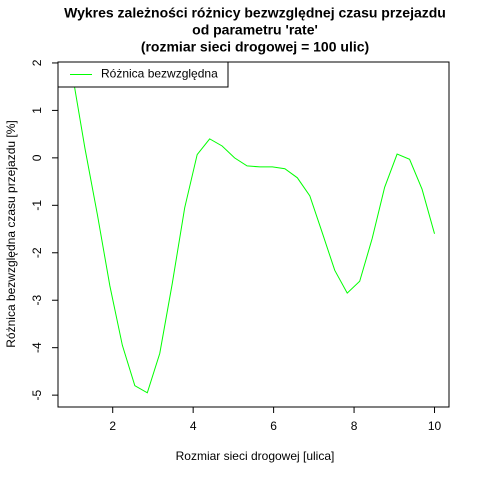 This screenshot has height=480, width=480. What do you see at coordinates (37, 300) in the screenshot?
I see `y-tick-label: -3` at bounding box center [37, 300].